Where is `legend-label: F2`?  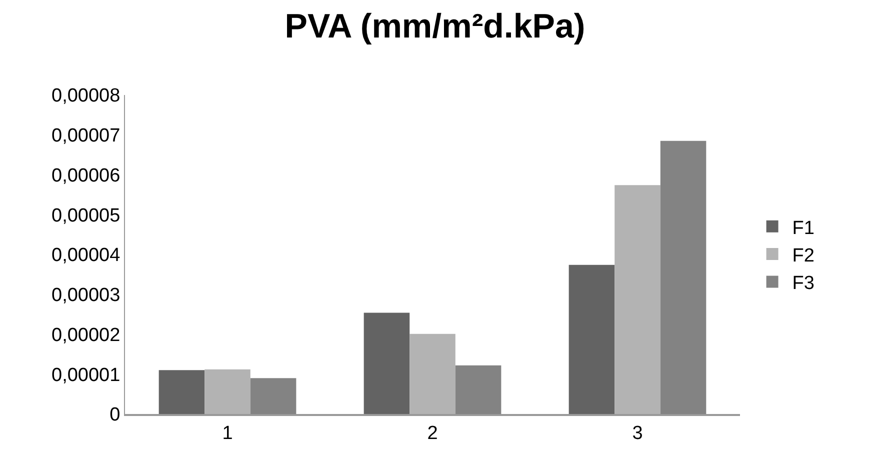 legend-label: F2 is located at coordinates (803, 255).